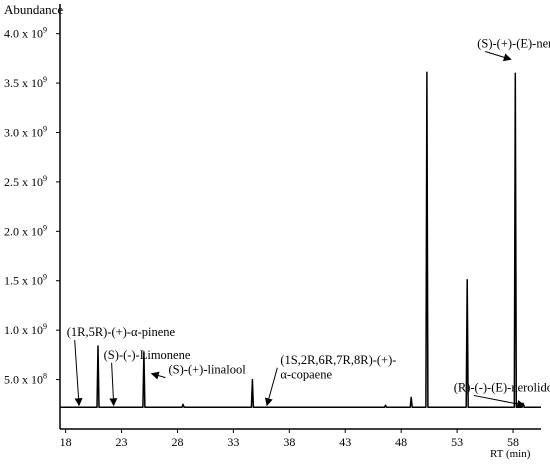 The image size is (550, 466). Describe the element at coordinates (513, 43) in the screenshot. I see `peak-label: (S)-(+)-(E)-nerolidol` at that location.